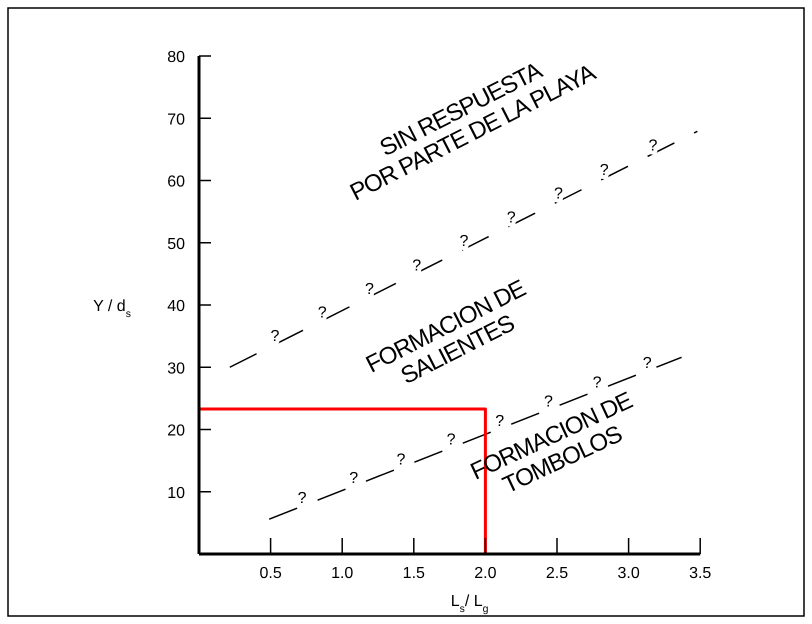  What do you see at coordinates (176, 244) in the screenshot?
I see `y-tick-label: 50` at bounding box center [176, 244].